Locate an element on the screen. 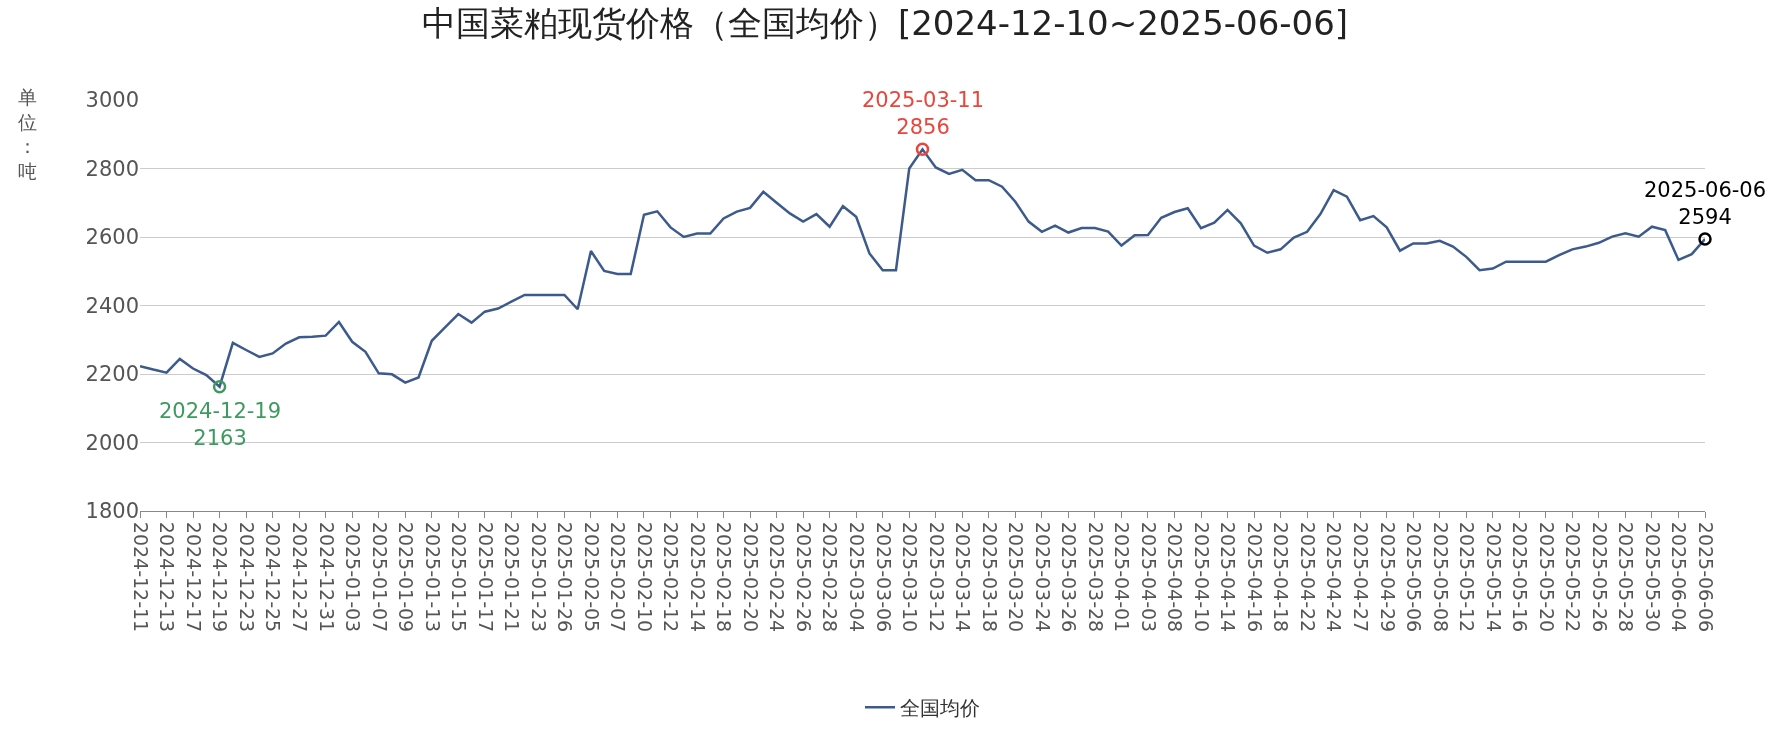  x-tick-label: 2025-02-12 is located at coordinates (671, 577).